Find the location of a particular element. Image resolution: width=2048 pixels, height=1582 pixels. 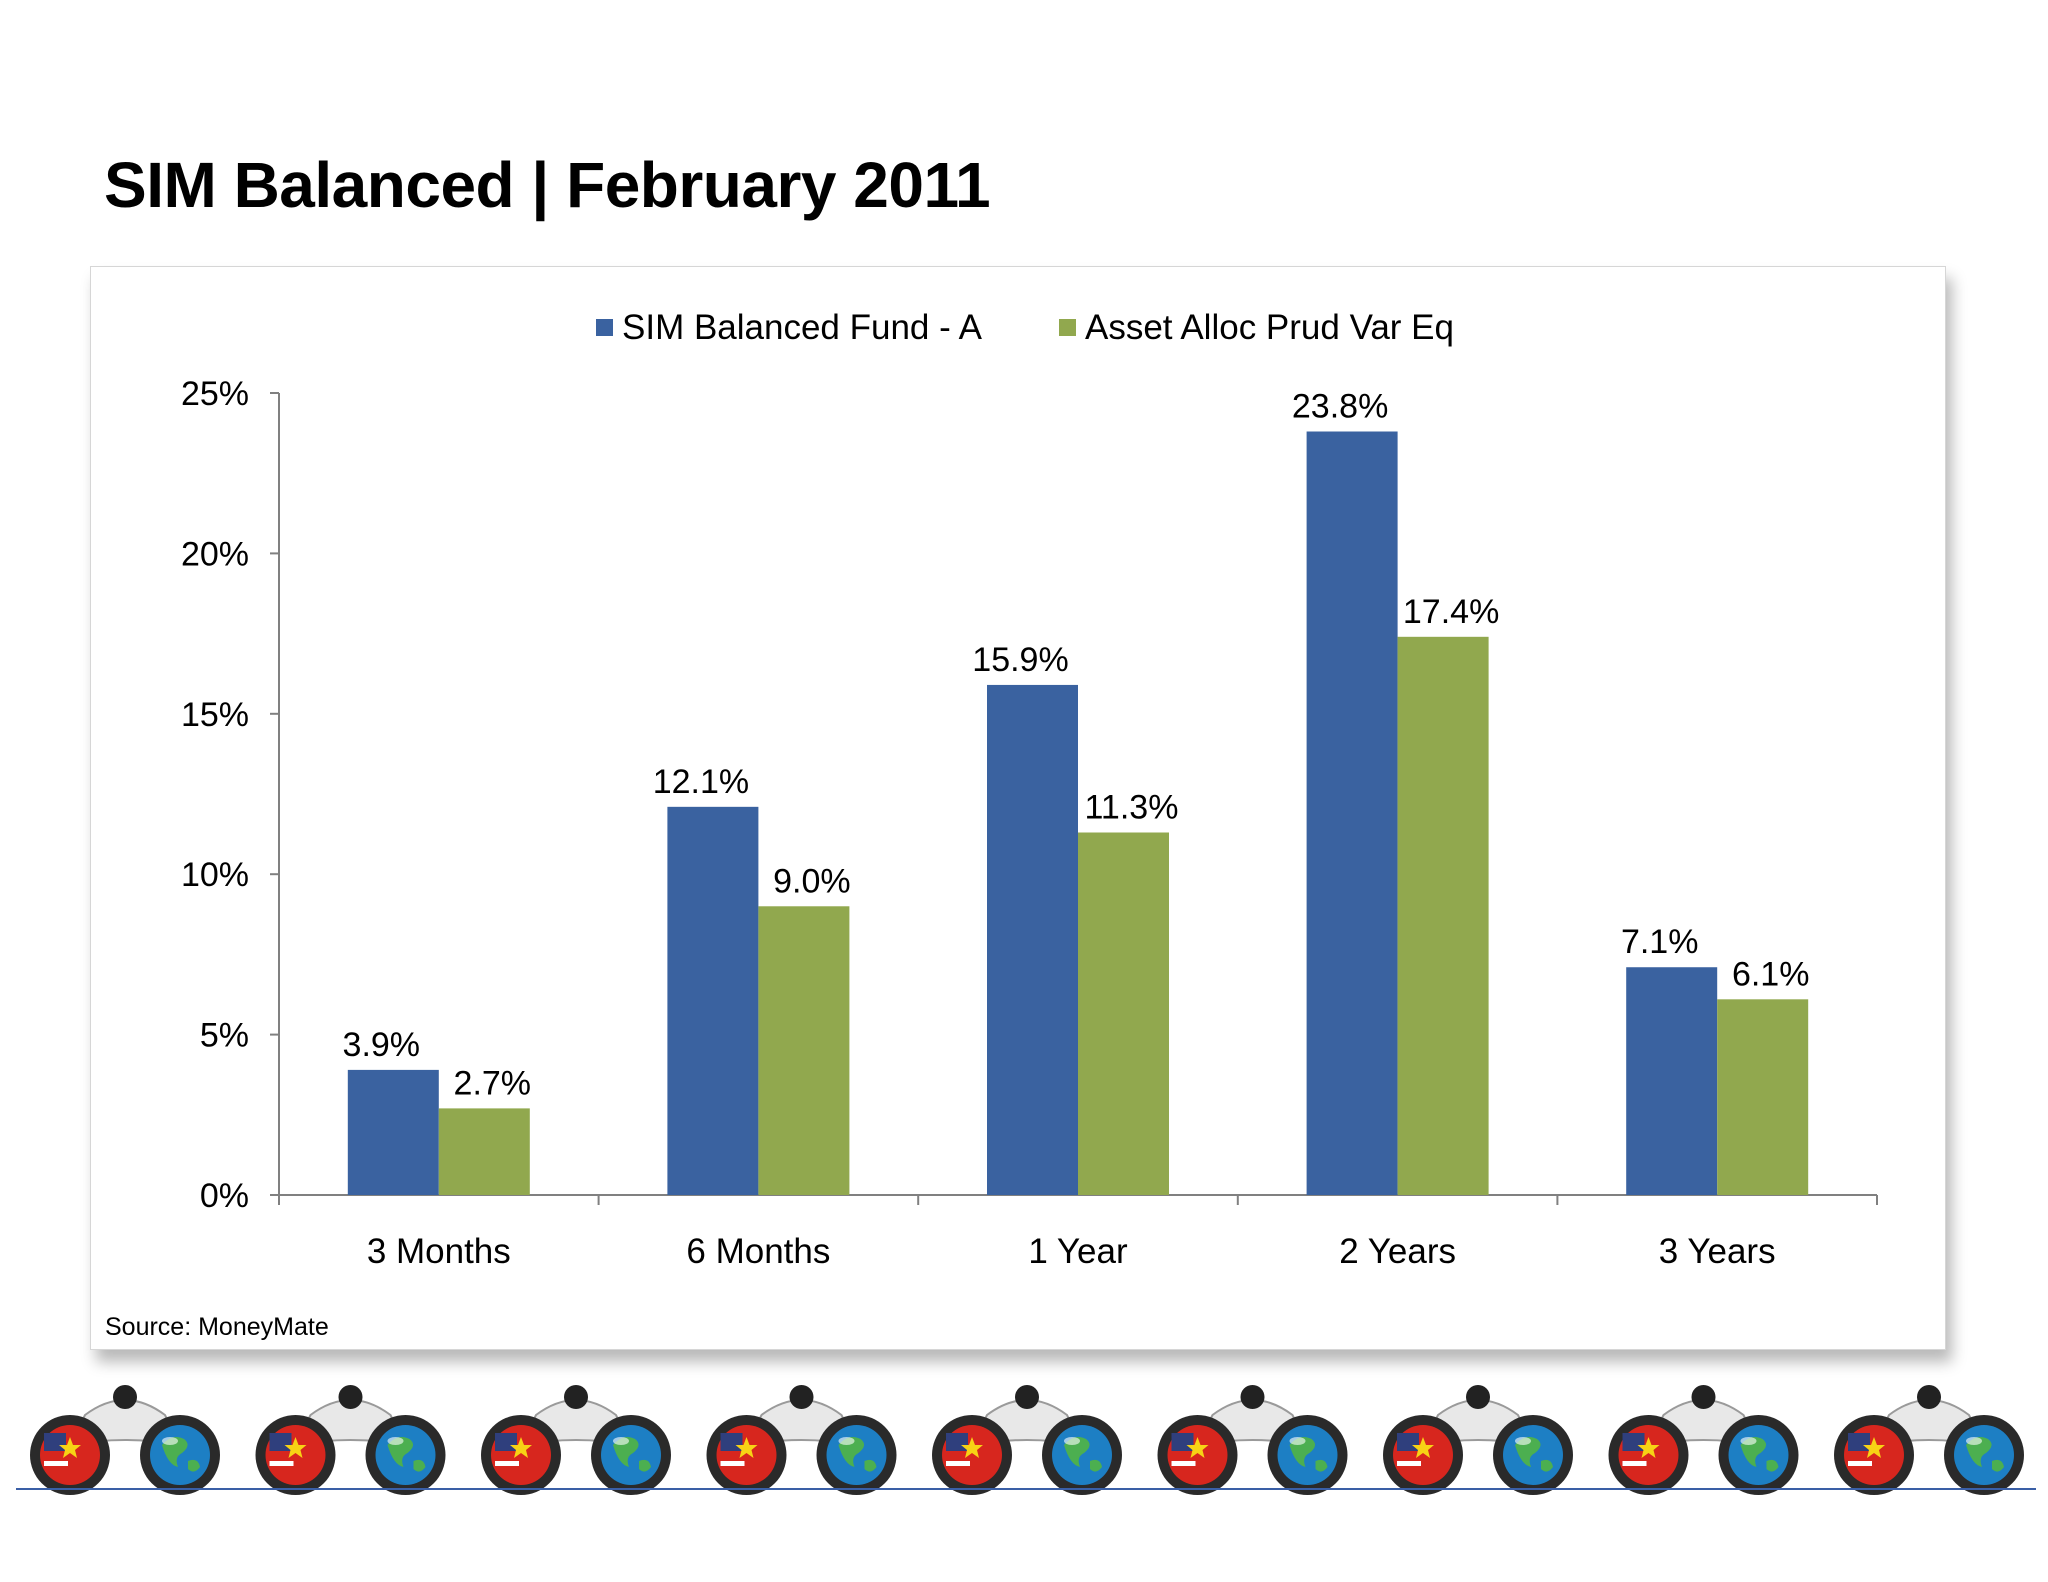

data-label: 11.3% is located at coordinates (1132, 807).